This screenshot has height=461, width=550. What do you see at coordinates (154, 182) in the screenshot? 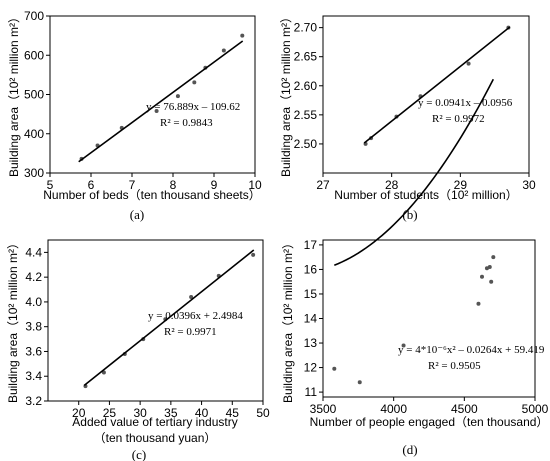
I see `x-ticks-a: 5 6 7 8 9 10` at bounding box center [154, 182].